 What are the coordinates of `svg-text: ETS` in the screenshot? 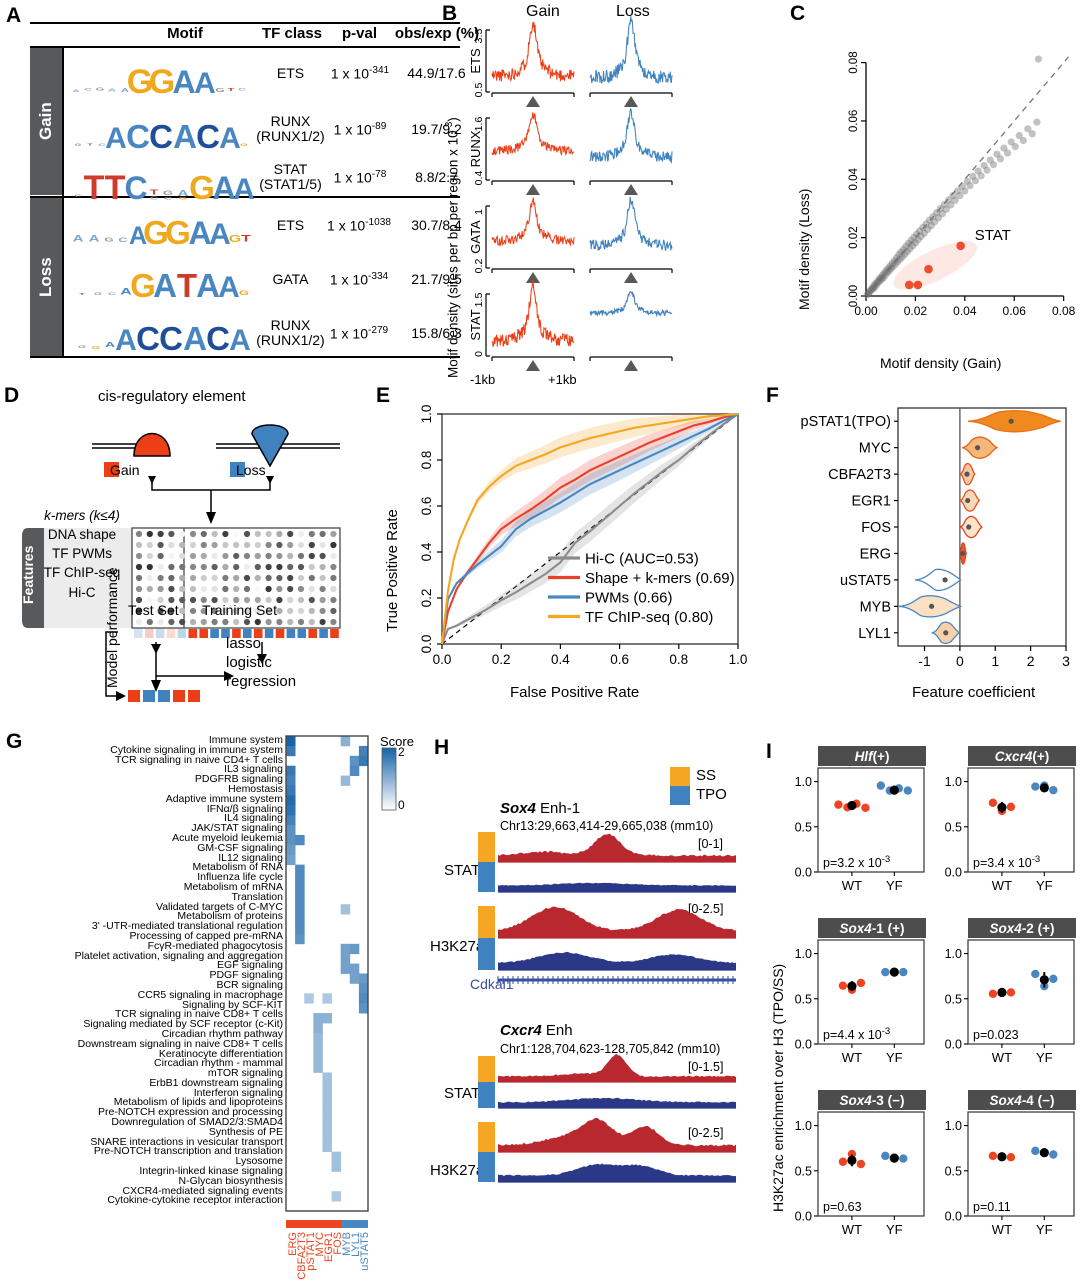 It's located at (475, 61).